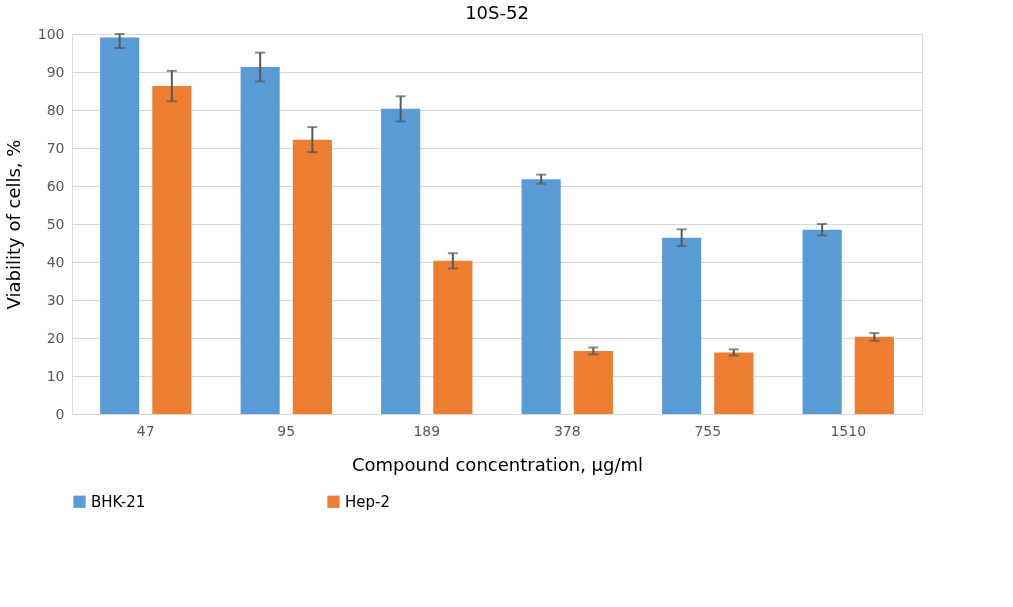  What do you see at coordinates (497, 12) in the screenshot?
I see `chart-title: 10S-52` at bounding box center [497, 12].